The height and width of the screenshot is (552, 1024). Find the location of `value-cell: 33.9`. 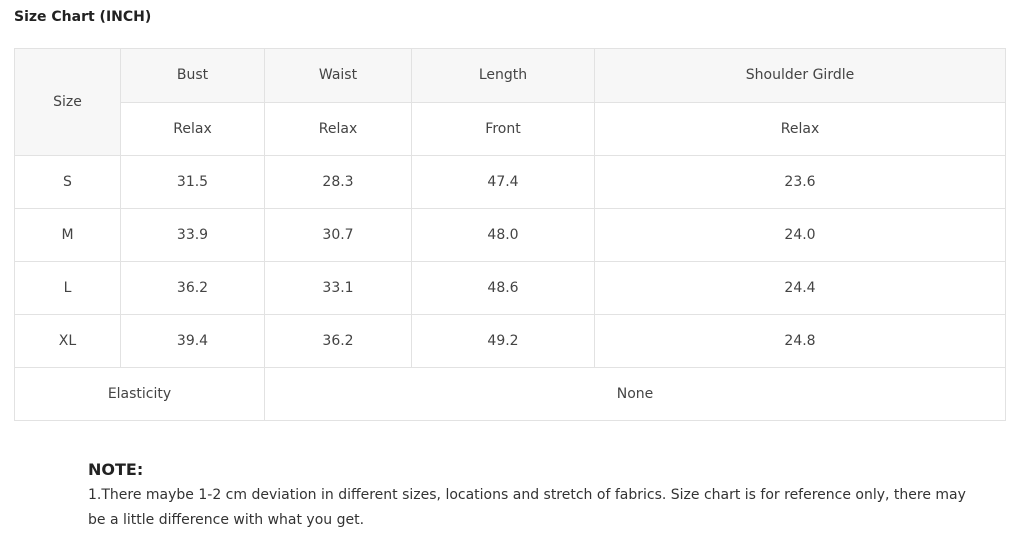

value-cell: 33.9 is located at coordinates (192, 235).